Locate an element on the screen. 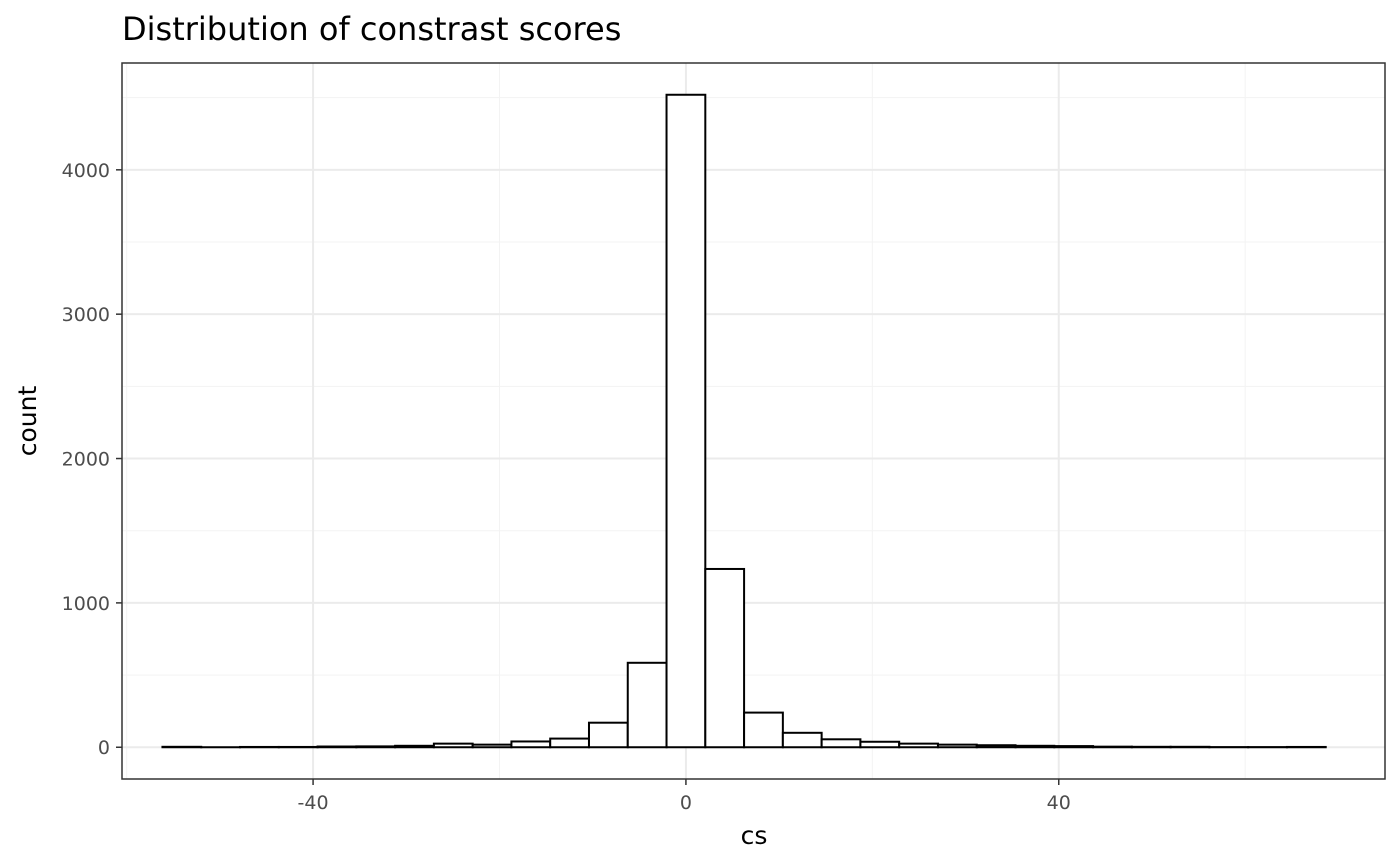  y-tick-label-0: 0 is located at coordinates (104, 748).